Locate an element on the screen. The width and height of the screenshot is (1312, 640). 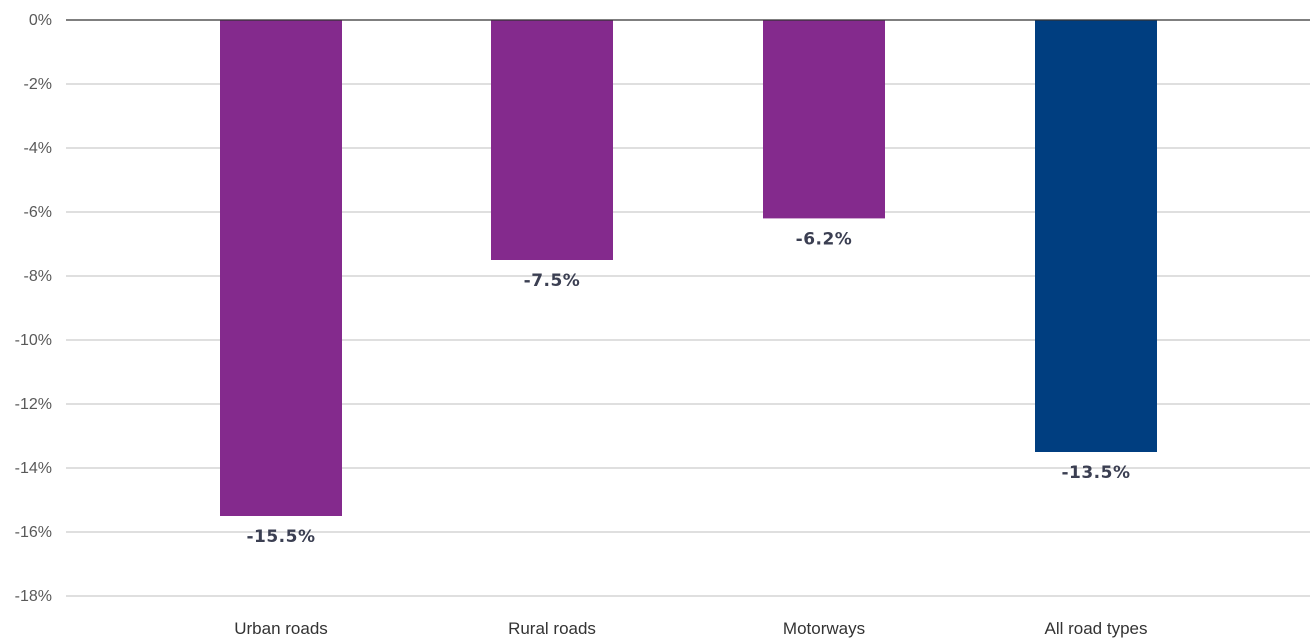
y-tick-label: -6% is located at coordinates (38, 212).